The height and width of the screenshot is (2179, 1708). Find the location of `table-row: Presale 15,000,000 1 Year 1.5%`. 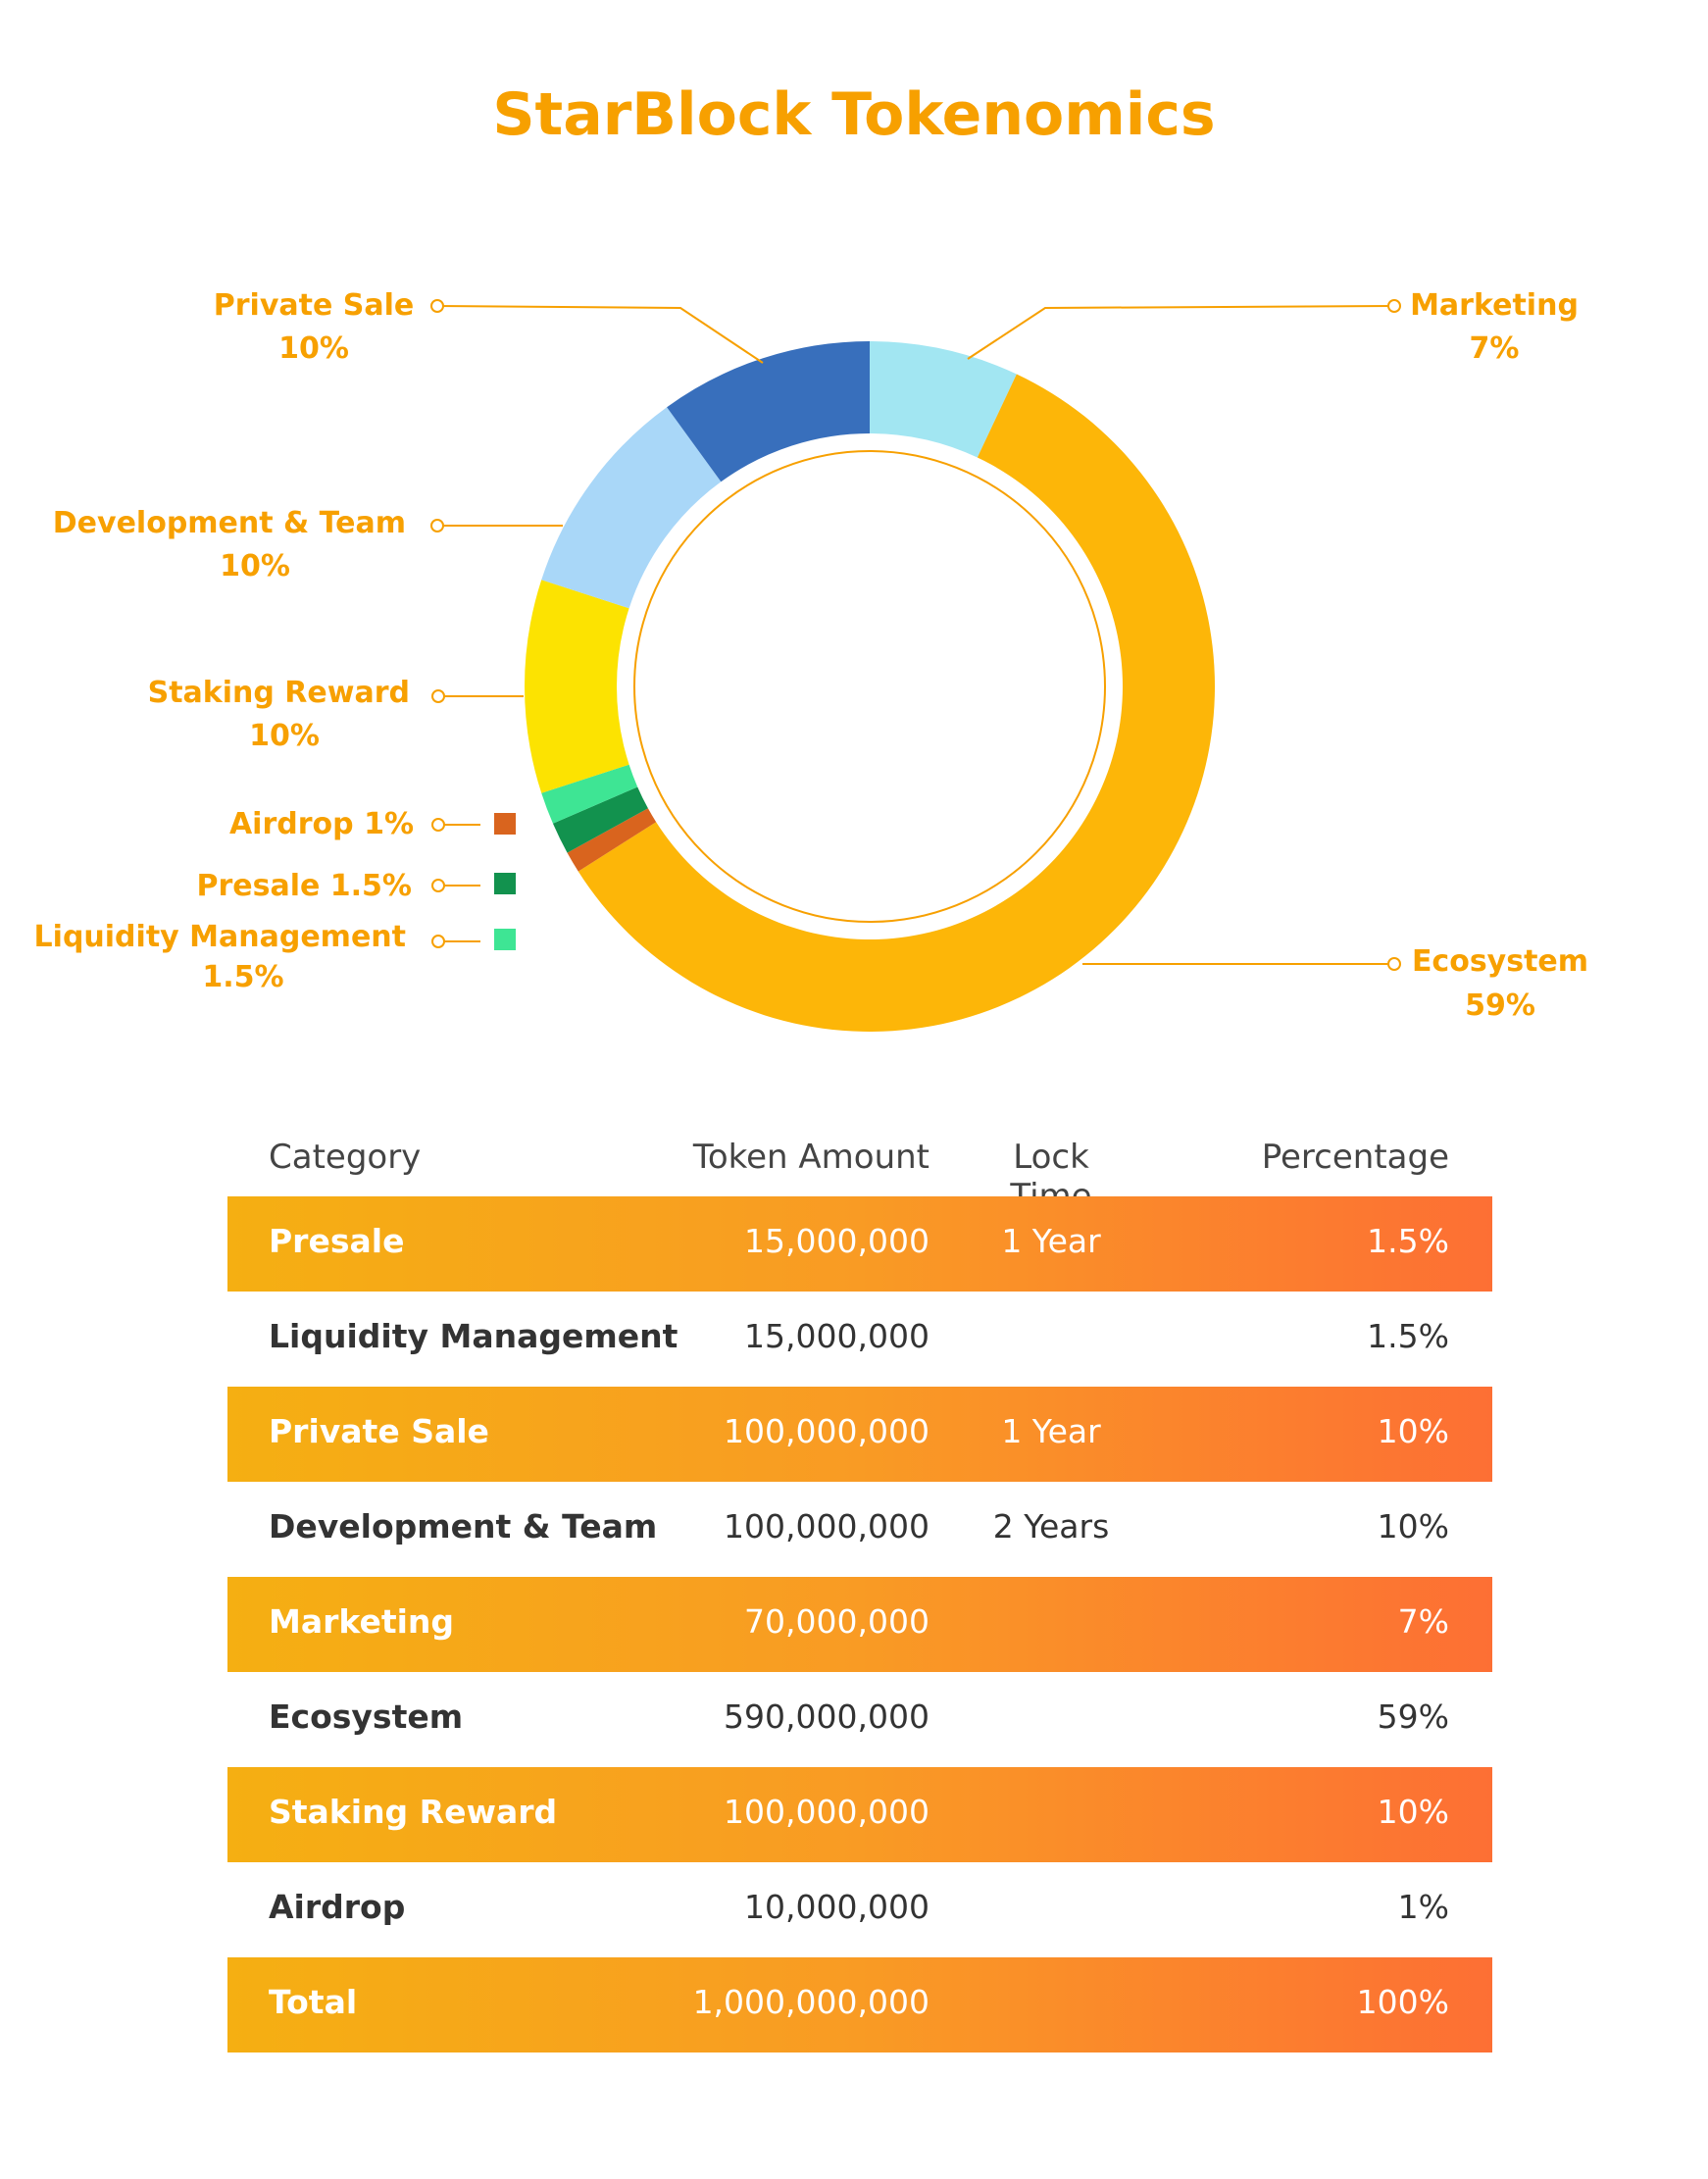

table-row: Presale 15,000,000 1 Year 1.5% is located at coordinates (859, 1244).